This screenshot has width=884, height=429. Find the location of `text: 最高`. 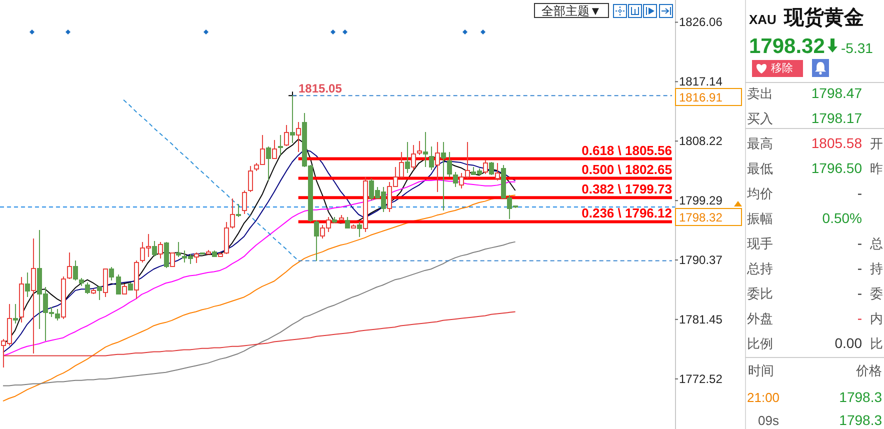

text: 最高 is located at coordinates (760, 143).